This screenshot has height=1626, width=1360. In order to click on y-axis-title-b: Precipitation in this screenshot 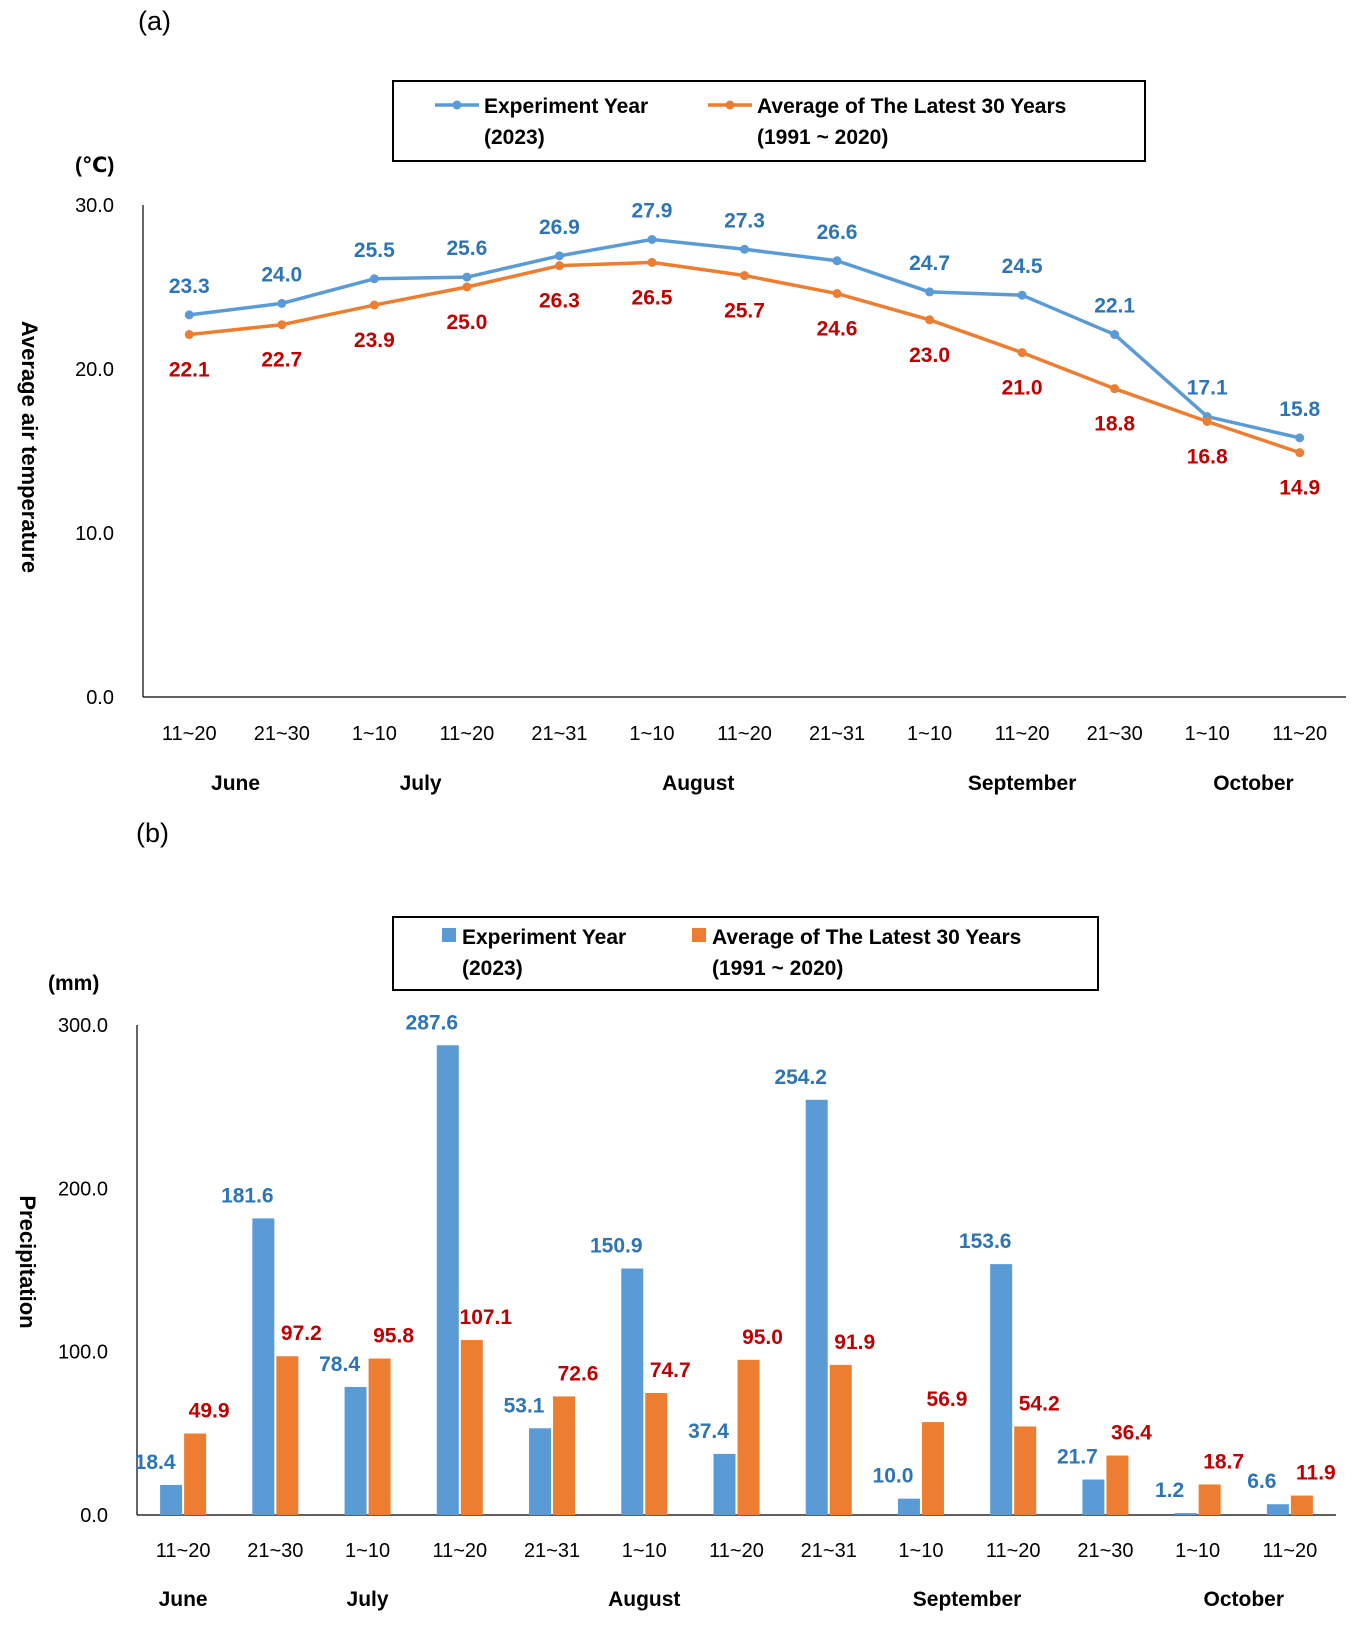, I will do `click(27, 1261)`.